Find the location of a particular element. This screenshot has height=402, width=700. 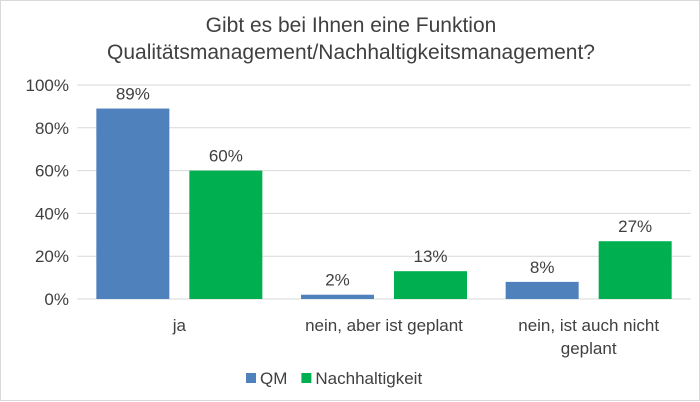

chart-title: Gibt es bei Ihnen eine Funktion is located at coordinates (351, 25).